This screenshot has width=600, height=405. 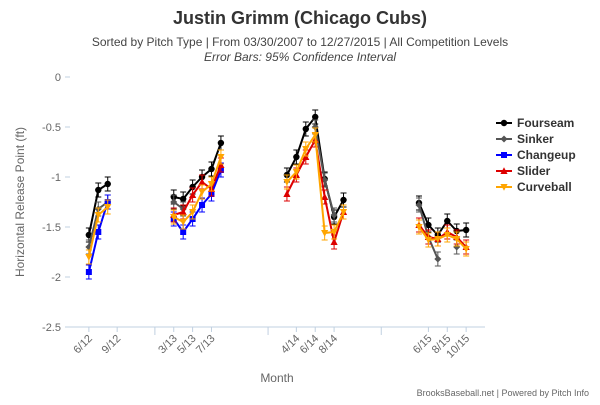 I want to click on x-tick-label: 3/13, so click(x=168, y=345).